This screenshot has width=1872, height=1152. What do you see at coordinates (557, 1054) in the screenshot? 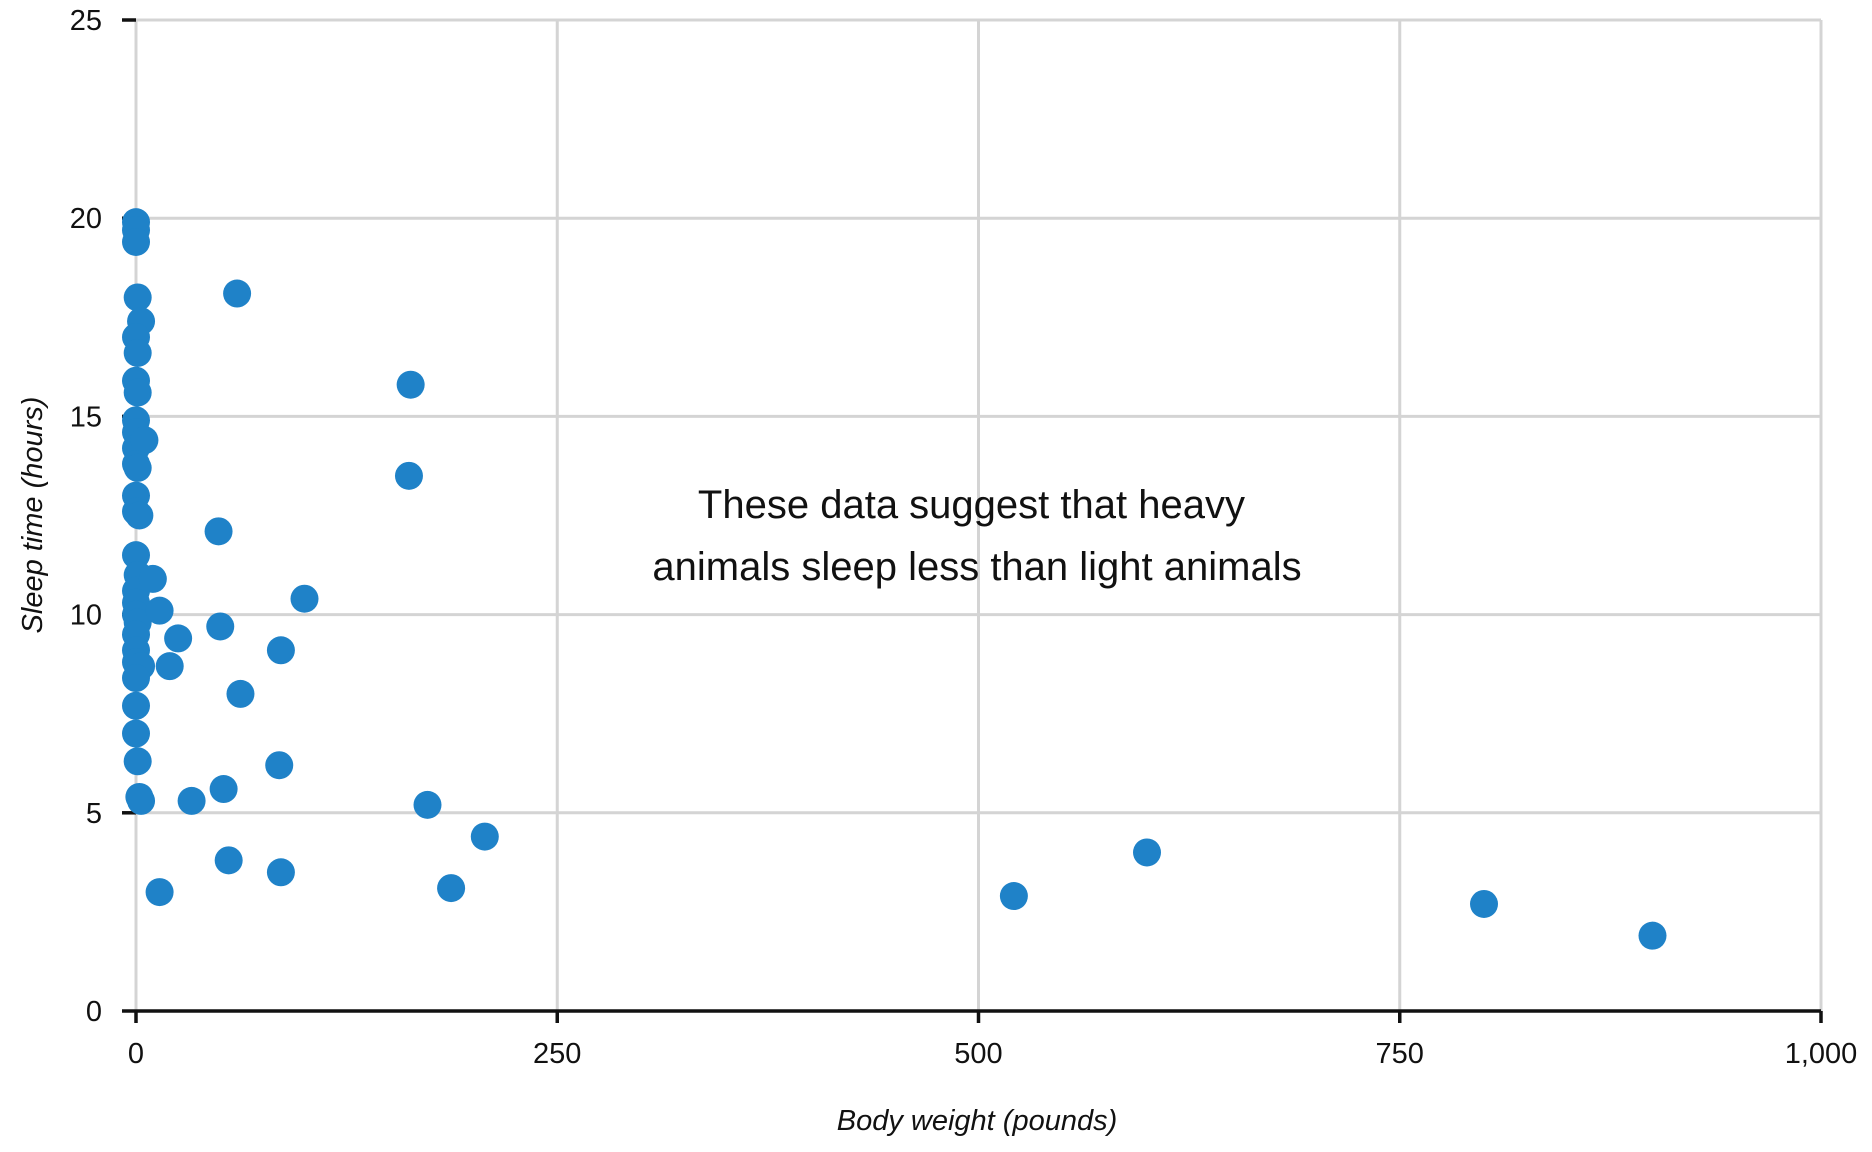
I see `x-tick-label-1: 250` at bounding box center [557, 1054].